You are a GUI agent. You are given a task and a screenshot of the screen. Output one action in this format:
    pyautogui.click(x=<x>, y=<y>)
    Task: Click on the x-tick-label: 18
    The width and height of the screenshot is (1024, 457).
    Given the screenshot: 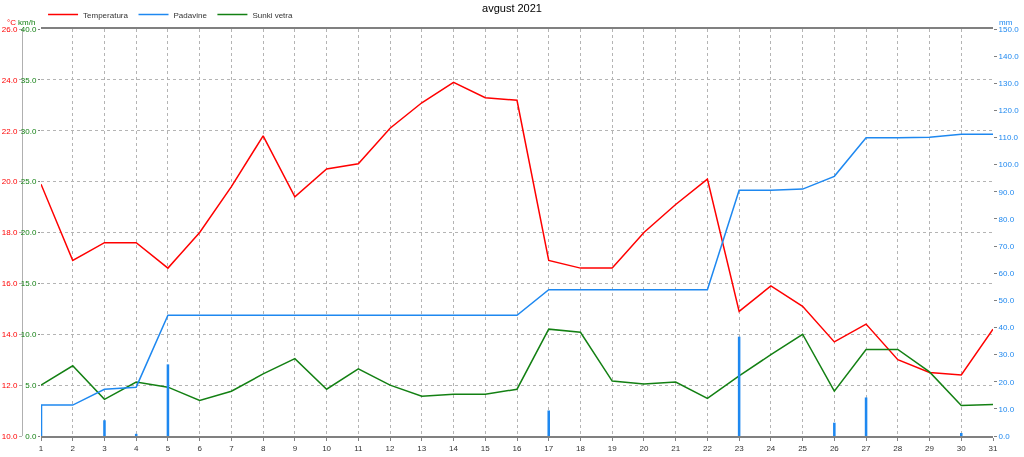 What is the action you would take?
    pyautogui.click(x=581, y=448)
    